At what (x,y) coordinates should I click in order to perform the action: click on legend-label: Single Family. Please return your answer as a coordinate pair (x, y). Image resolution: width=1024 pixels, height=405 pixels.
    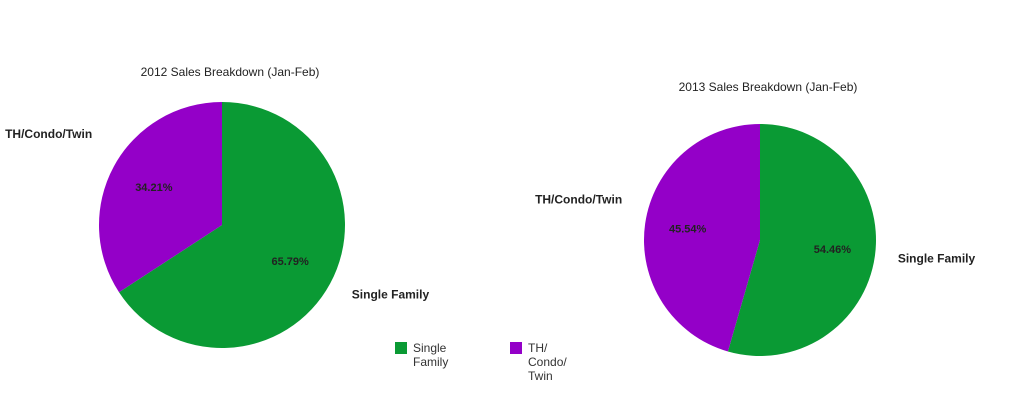
    Looking at the image, I should click on (431, 355).